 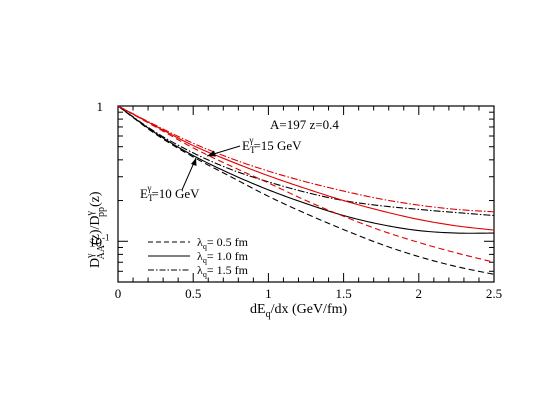 I want to click on y-tick-label: 1, so click(x=100, y=106).